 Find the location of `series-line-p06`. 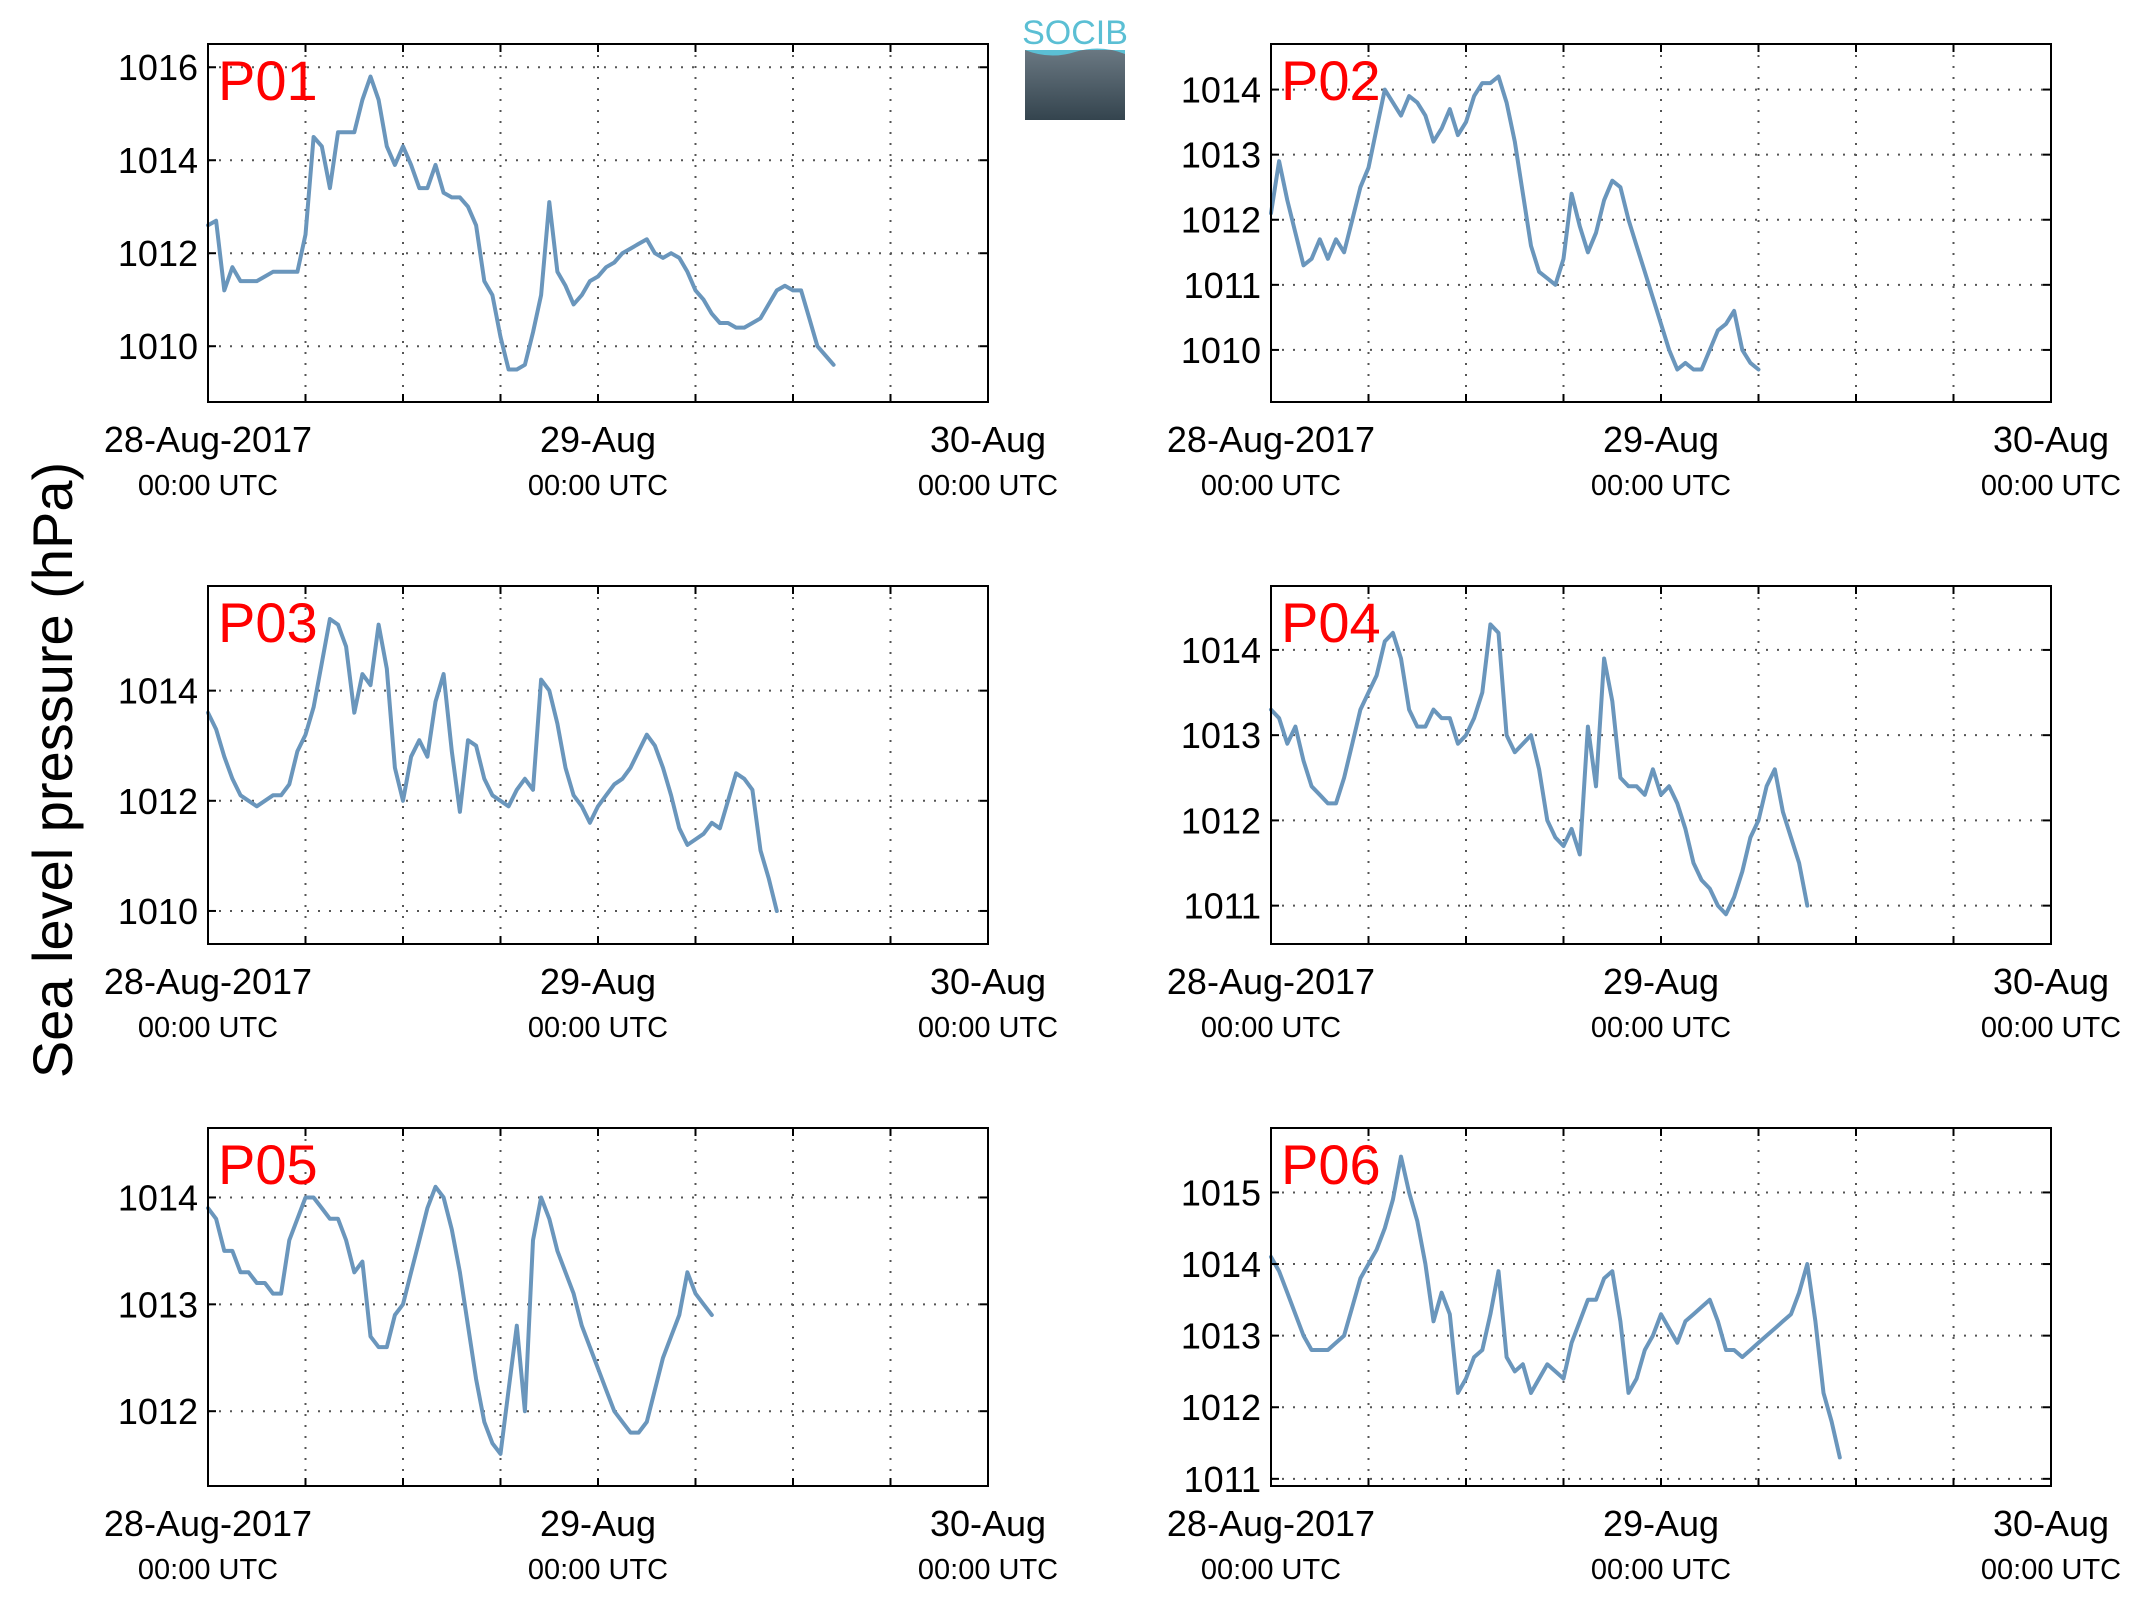

series-line-p06 is located at coordinates (1555, 1307).